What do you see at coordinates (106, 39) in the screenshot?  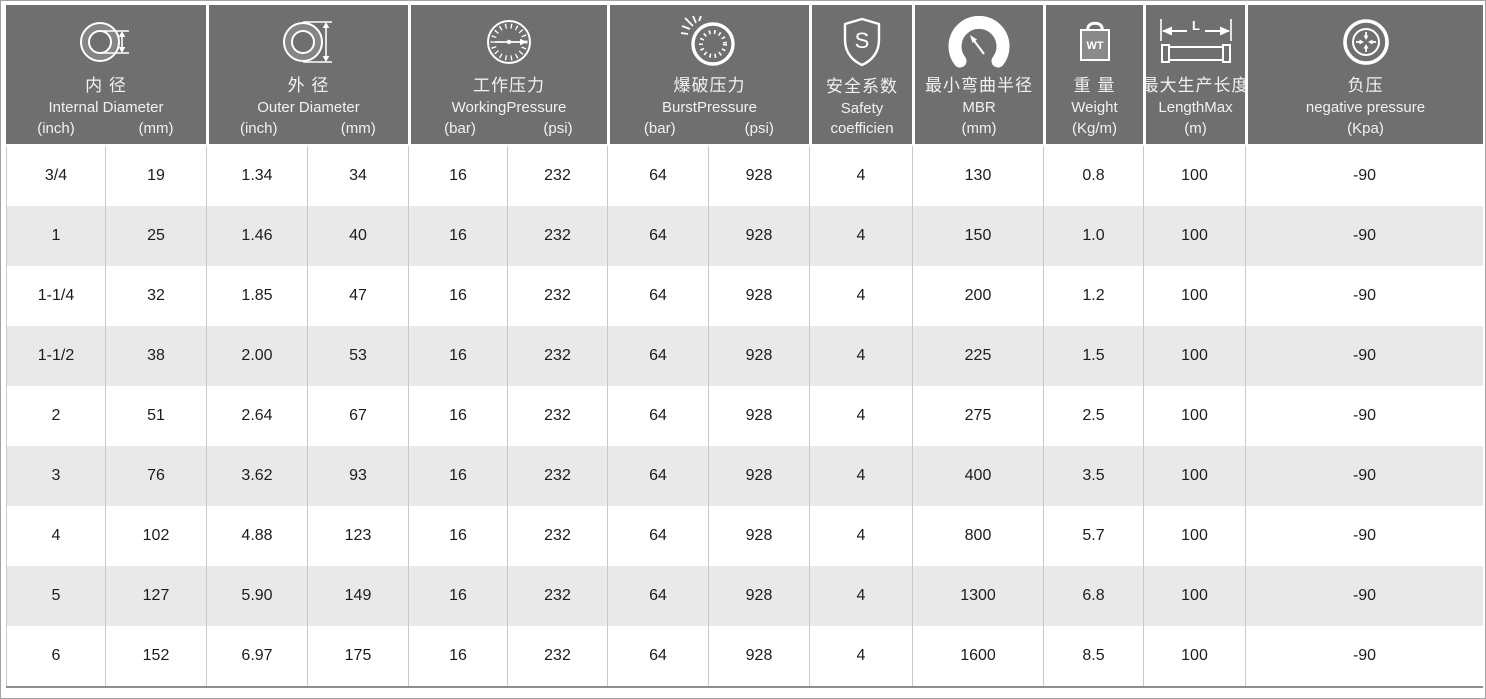 I see `internal-diameter-icon` at bounding box center [106, 39].